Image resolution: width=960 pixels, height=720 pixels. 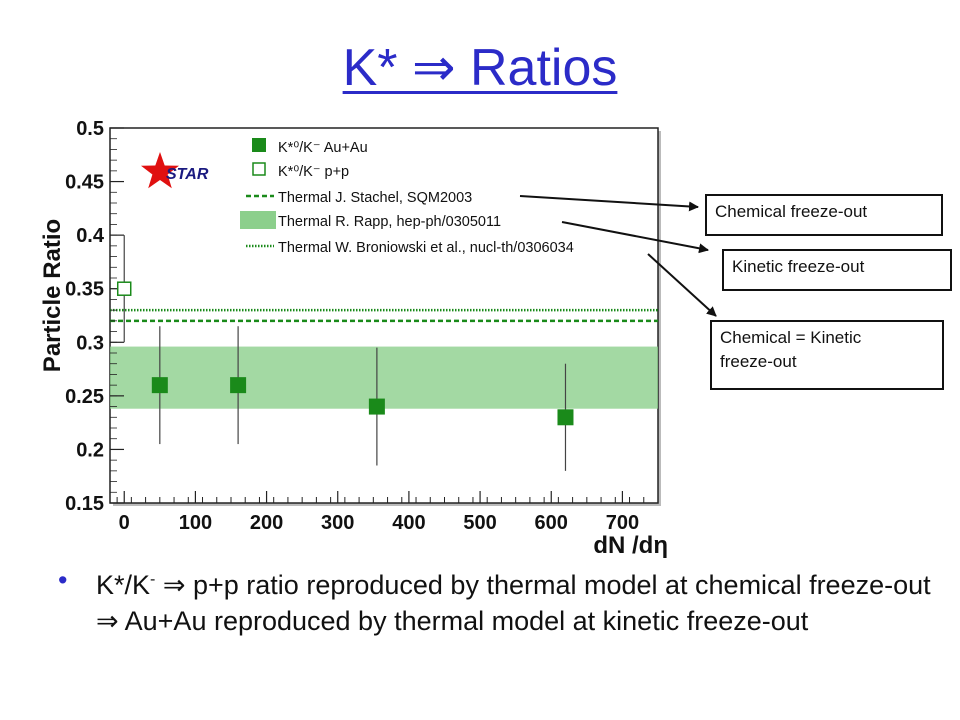 What do you see at coordinates (259, 145) in the screenshot?
I see `legend-marker-auau` at bounding box center [259, 145].